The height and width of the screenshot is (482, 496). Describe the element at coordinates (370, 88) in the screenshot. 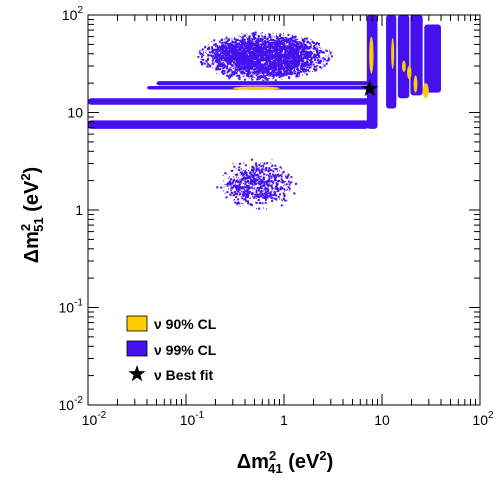

I see `best-fit-layer` at that location.